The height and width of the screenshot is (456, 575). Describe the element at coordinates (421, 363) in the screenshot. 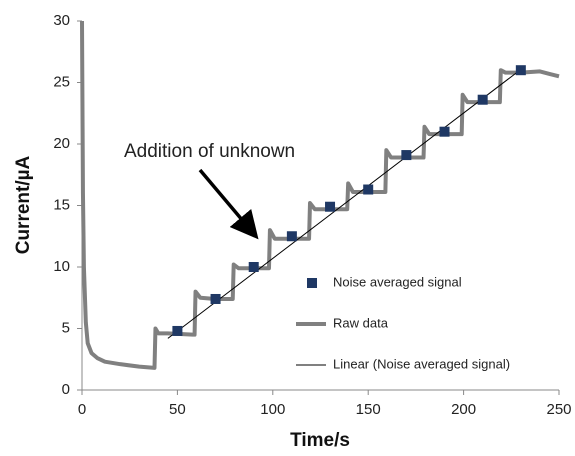

I see `legend-label: Linear (Noise averaged signal)` at that location.